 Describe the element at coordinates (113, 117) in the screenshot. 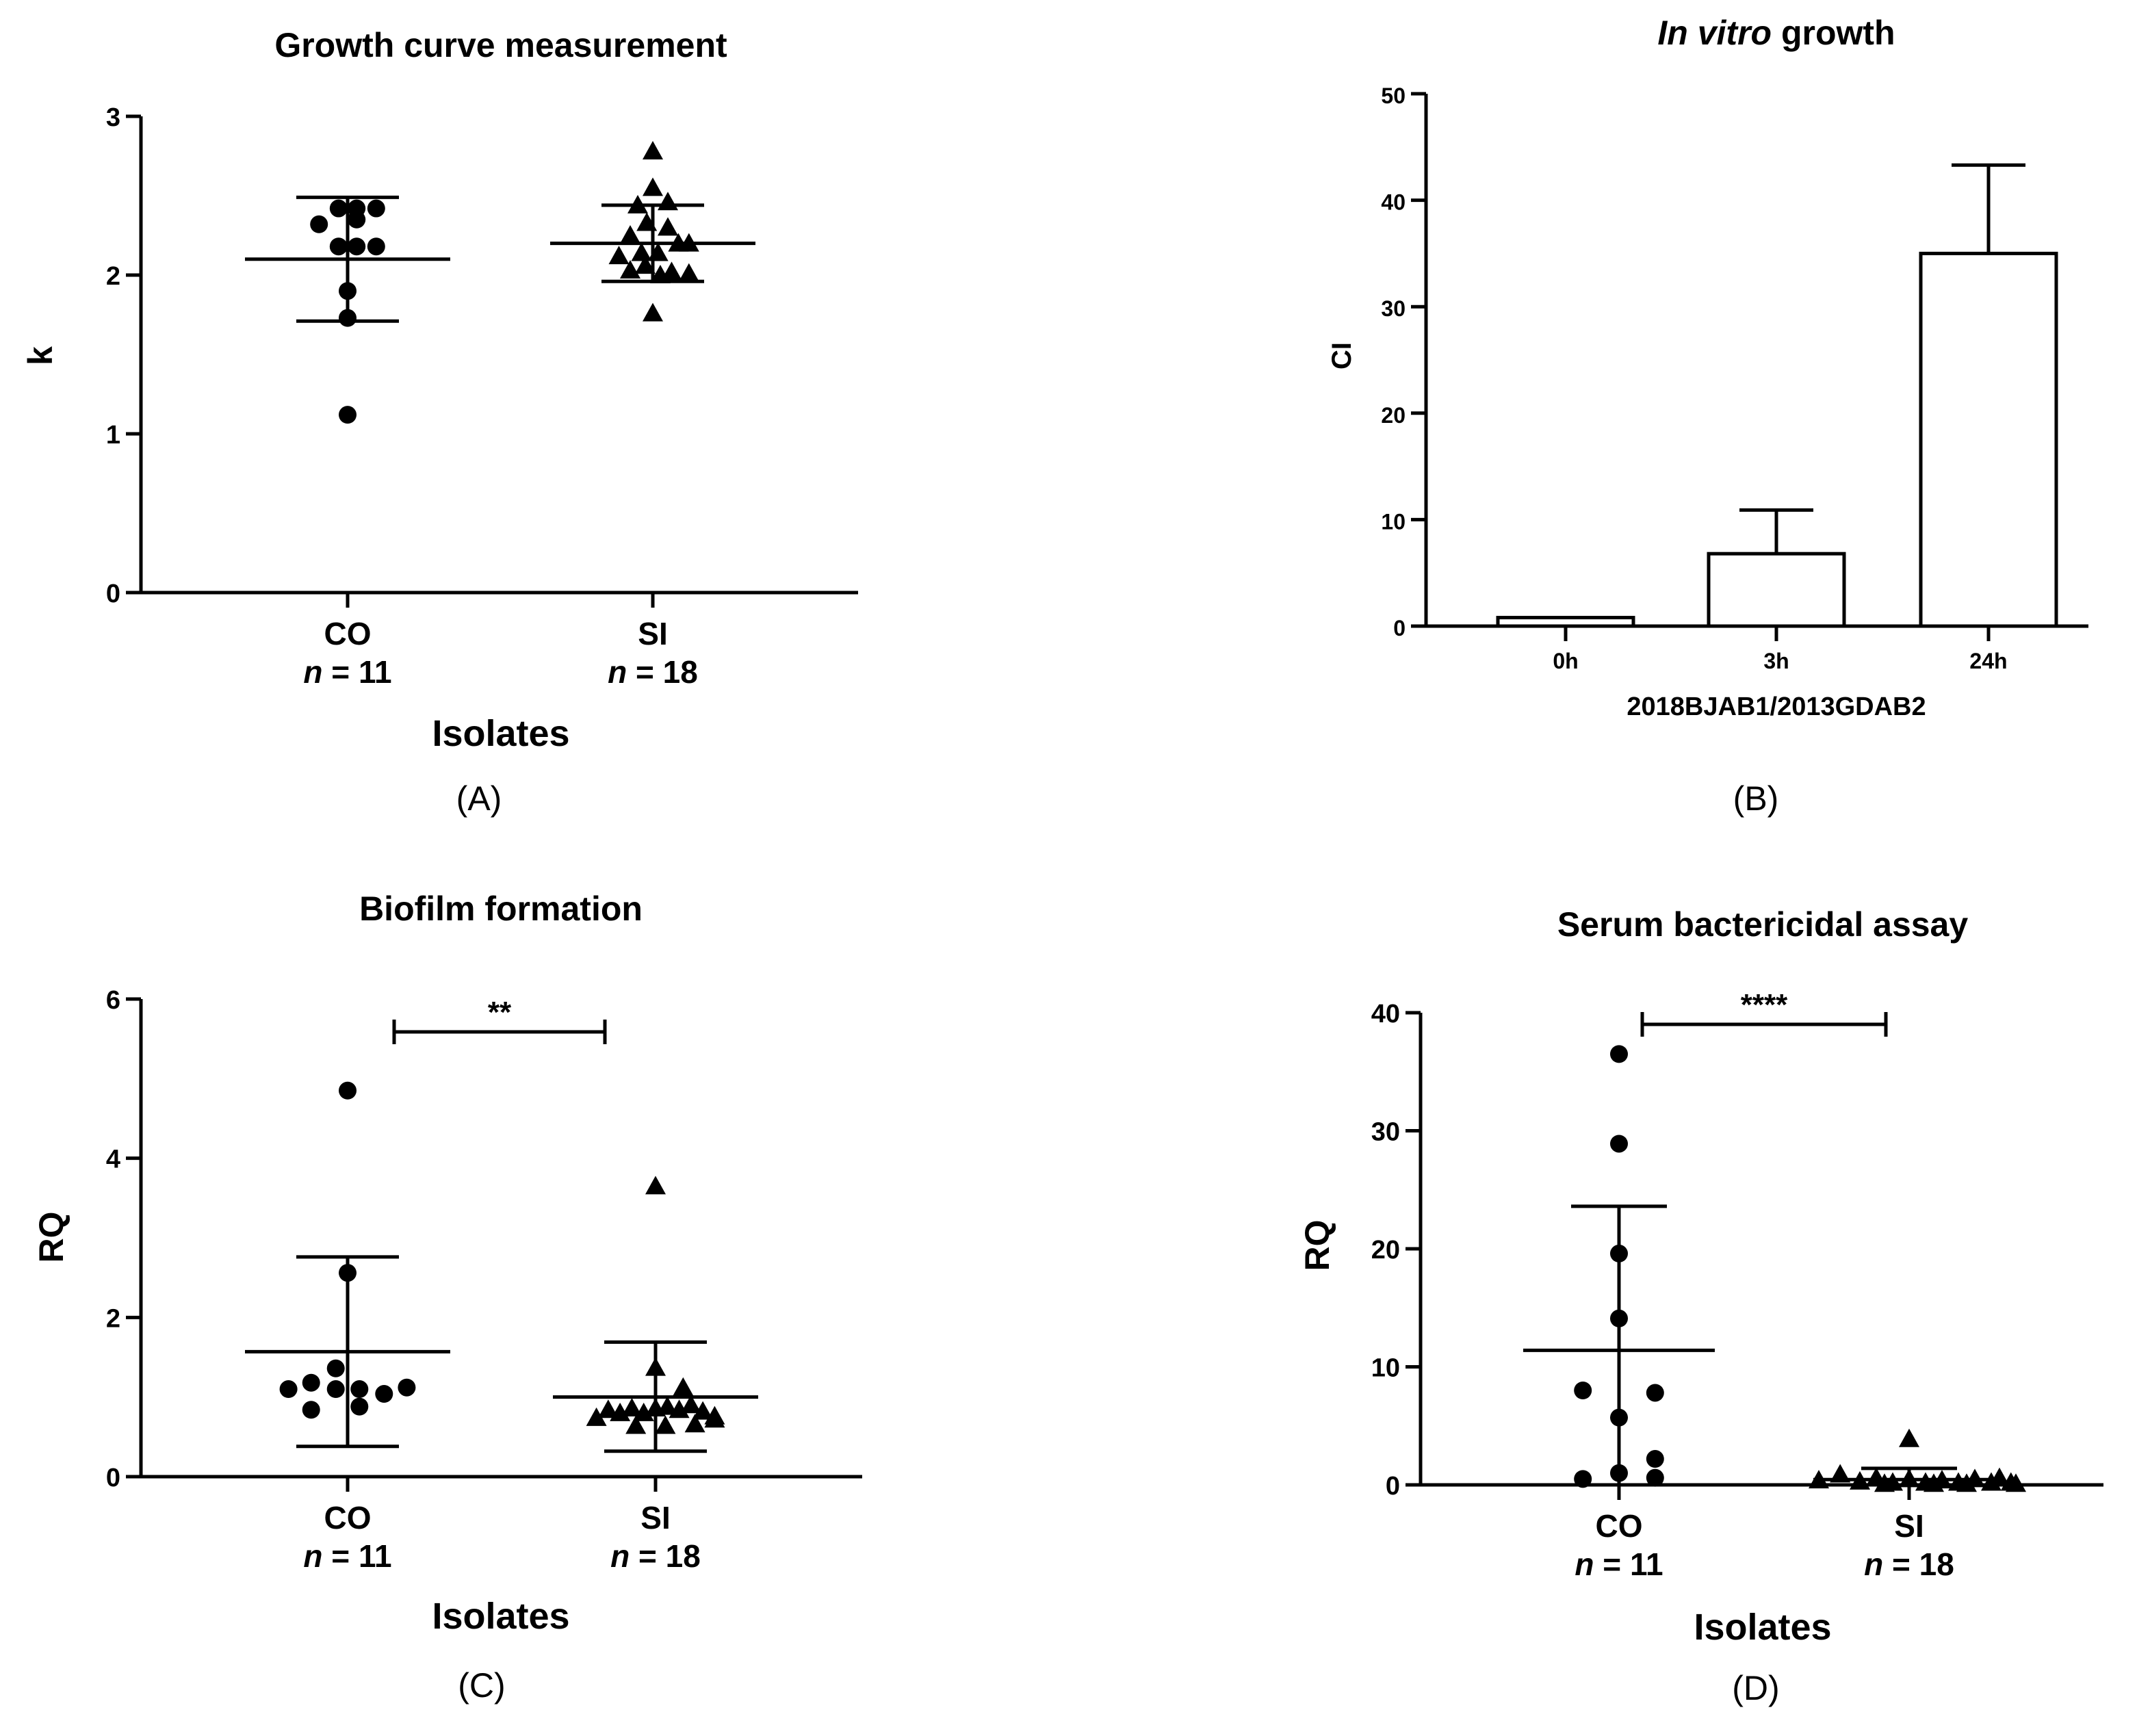

I see `y-tick-label: 3` at that location.